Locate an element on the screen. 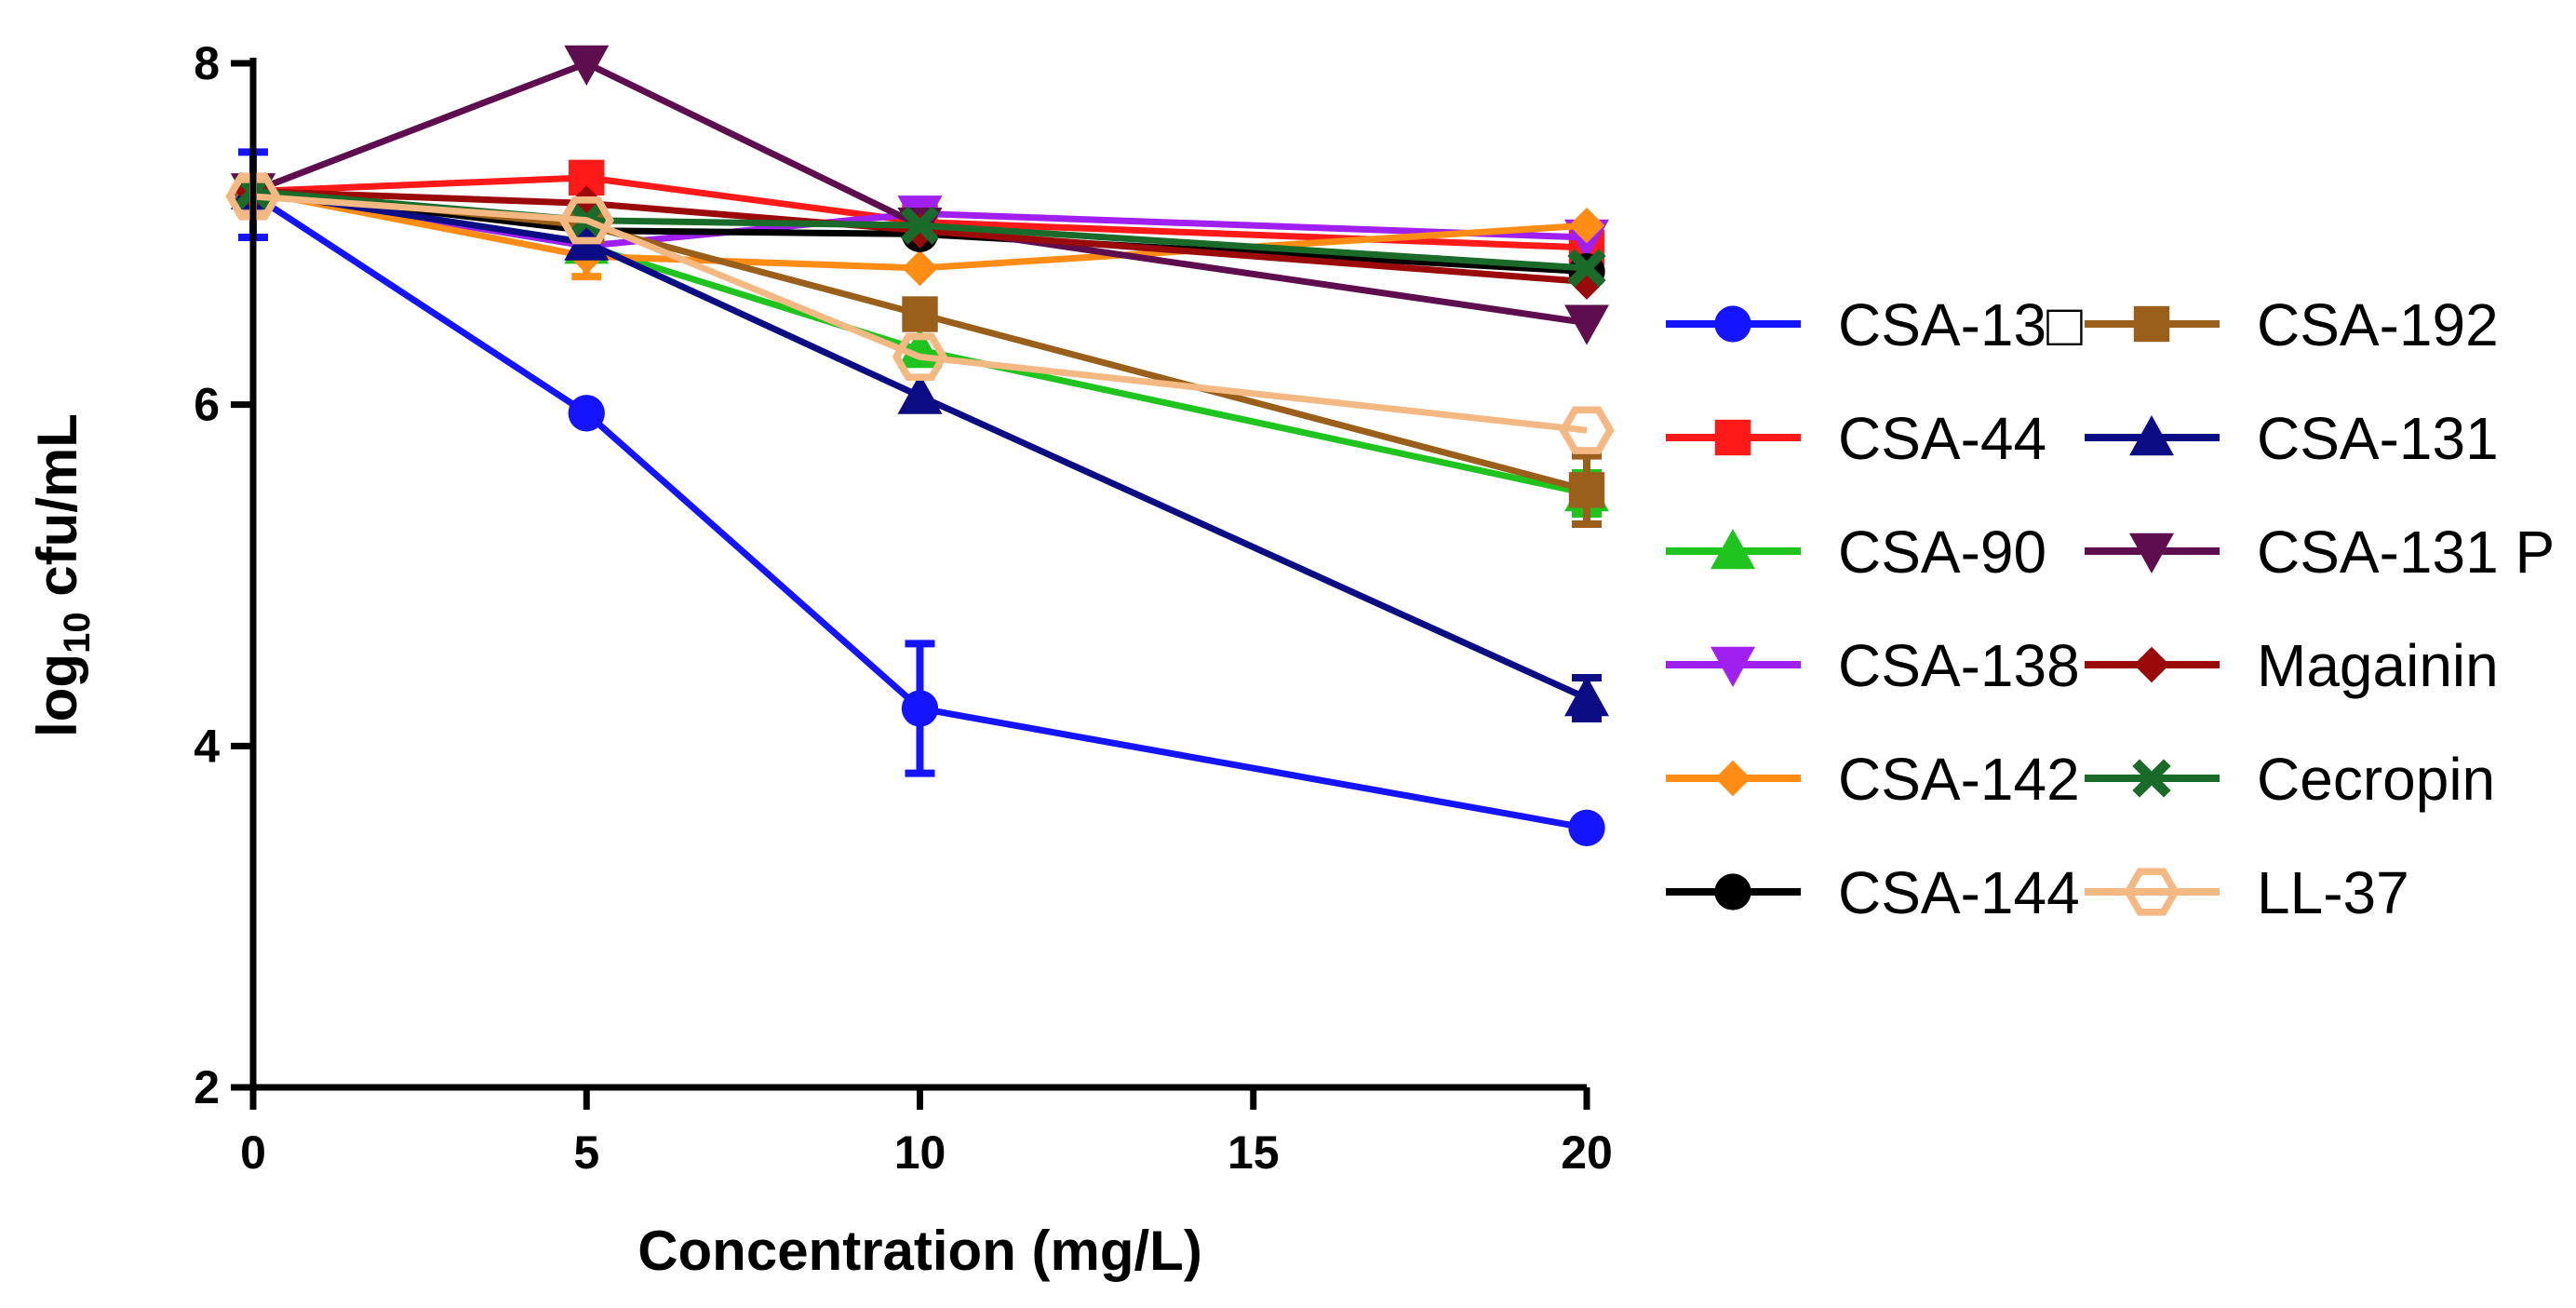 The width and height of the screenshot is (2576, 1308). x-tick-label: 5 is located at coordinates (586, 1152).